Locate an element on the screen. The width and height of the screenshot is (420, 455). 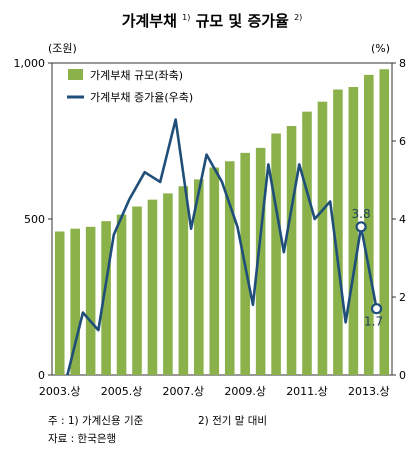
y-left-tick-label-1: 500 is located at coordinates (34, 219).